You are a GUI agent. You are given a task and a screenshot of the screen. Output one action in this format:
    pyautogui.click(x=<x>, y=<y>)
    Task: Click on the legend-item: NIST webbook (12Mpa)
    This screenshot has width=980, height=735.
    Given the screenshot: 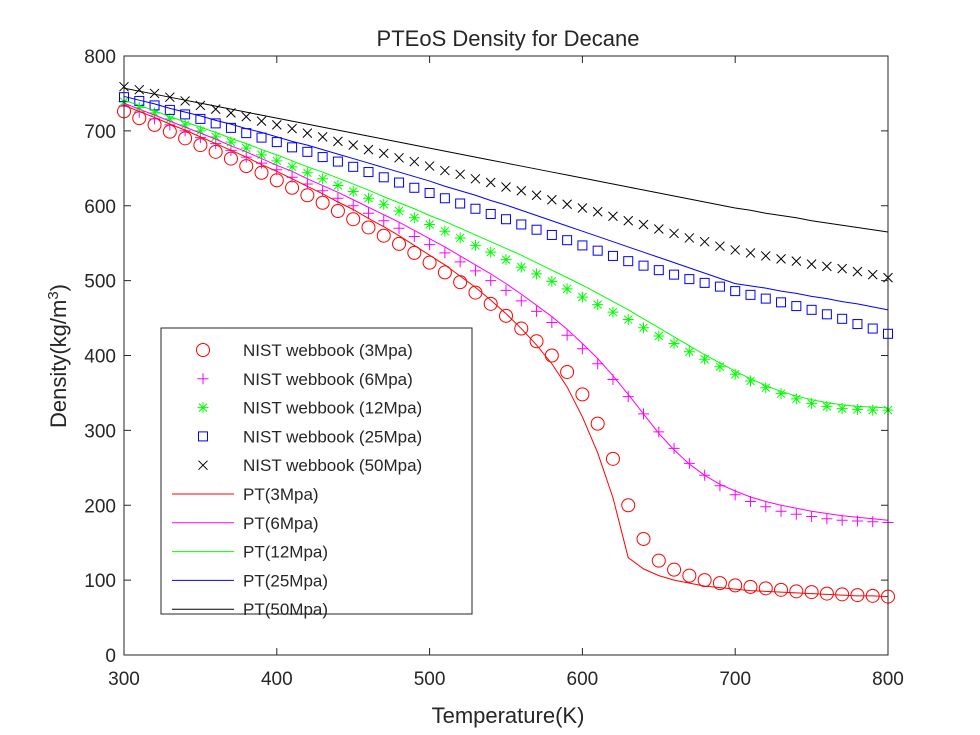 What is the action you would take?
    pyautogui.click(x=309, y=408)
    